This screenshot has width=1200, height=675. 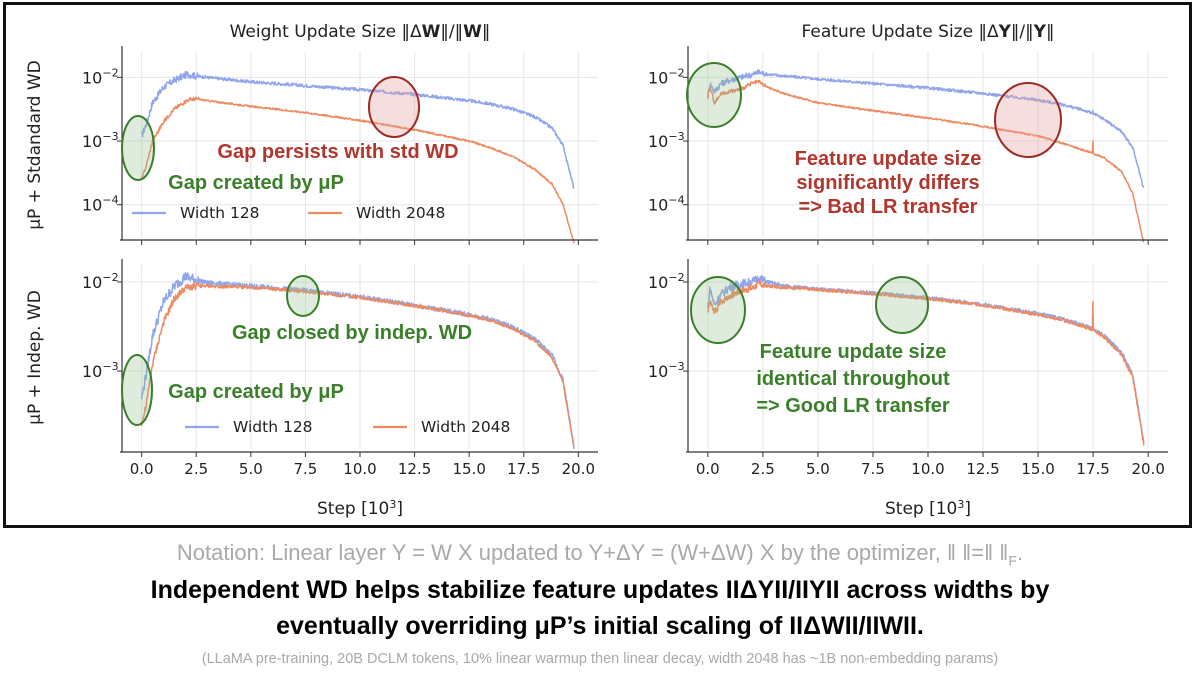 I want to click on column-title-part-3: W, so click(x=472, y=32).